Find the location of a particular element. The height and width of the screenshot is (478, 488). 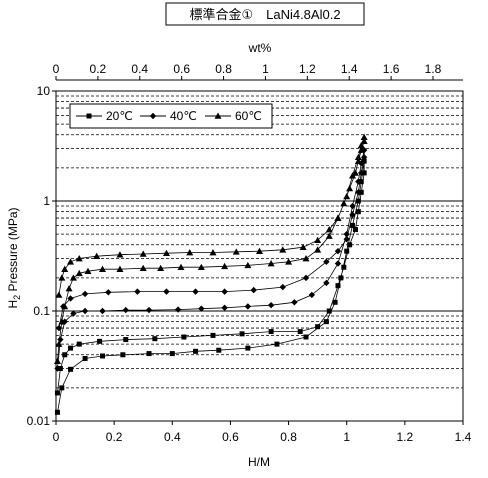

top-axis: 0 0.2 0.4 0.6 0.8 1 1.2 1.4 1.6 1.8 is located at coordinates (258, 71).